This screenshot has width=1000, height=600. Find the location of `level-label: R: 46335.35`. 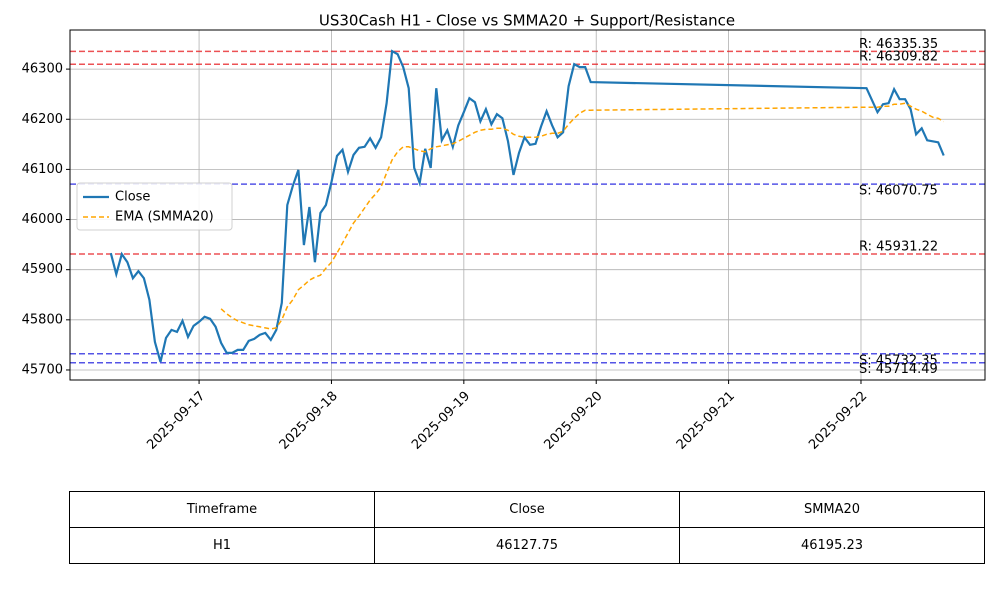

level-label: R: 46335.35 is located at coordinates (898, 44).